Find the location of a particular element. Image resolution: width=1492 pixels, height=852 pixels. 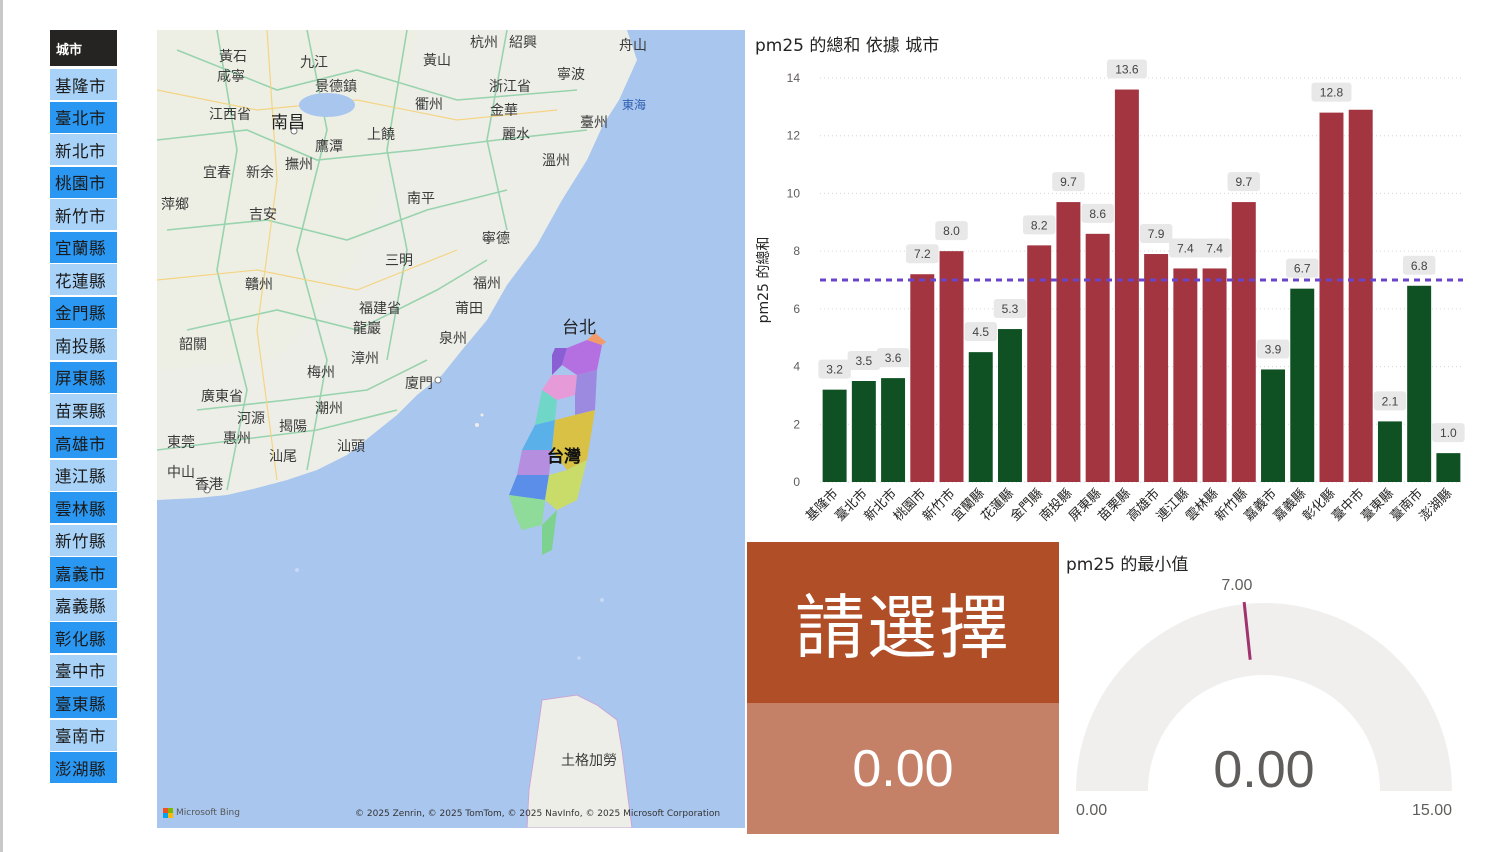

card-value: 0.00 is located at coordinates (903, 768).